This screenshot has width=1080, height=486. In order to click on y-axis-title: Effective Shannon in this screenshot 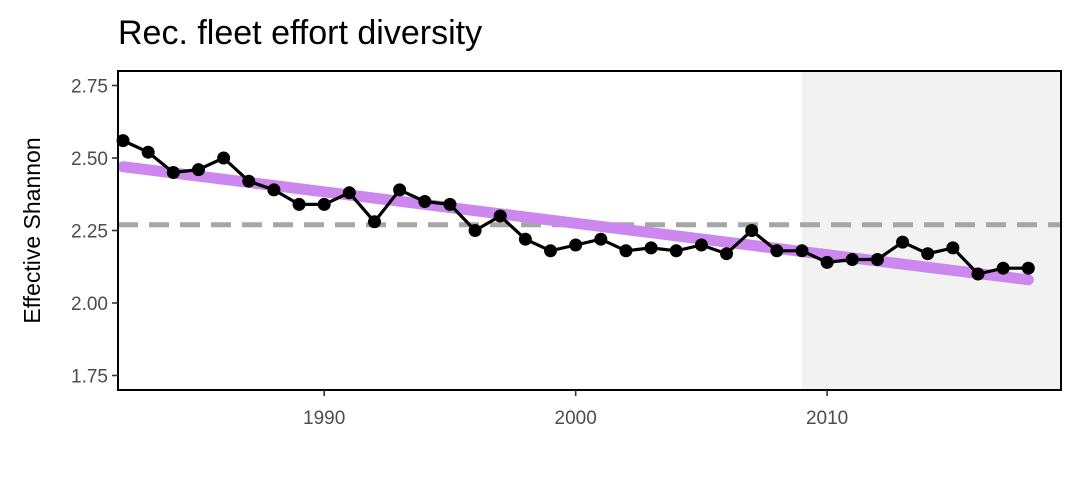, I will do `click(32, 230)`.